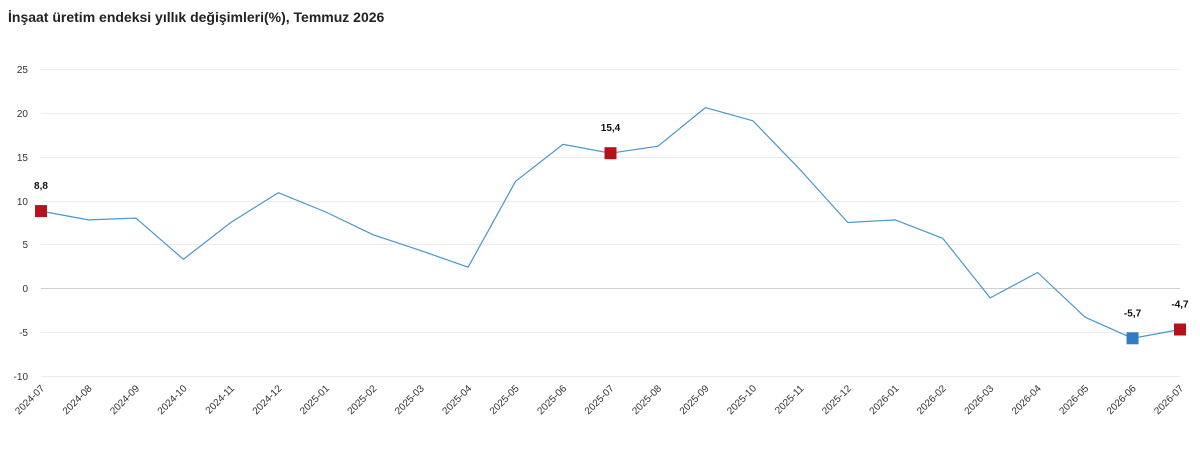  What do you see at coordinates (25, 289) in the screenshot?
I see `y-tick-label: 0` at bounding box center [25, 289].